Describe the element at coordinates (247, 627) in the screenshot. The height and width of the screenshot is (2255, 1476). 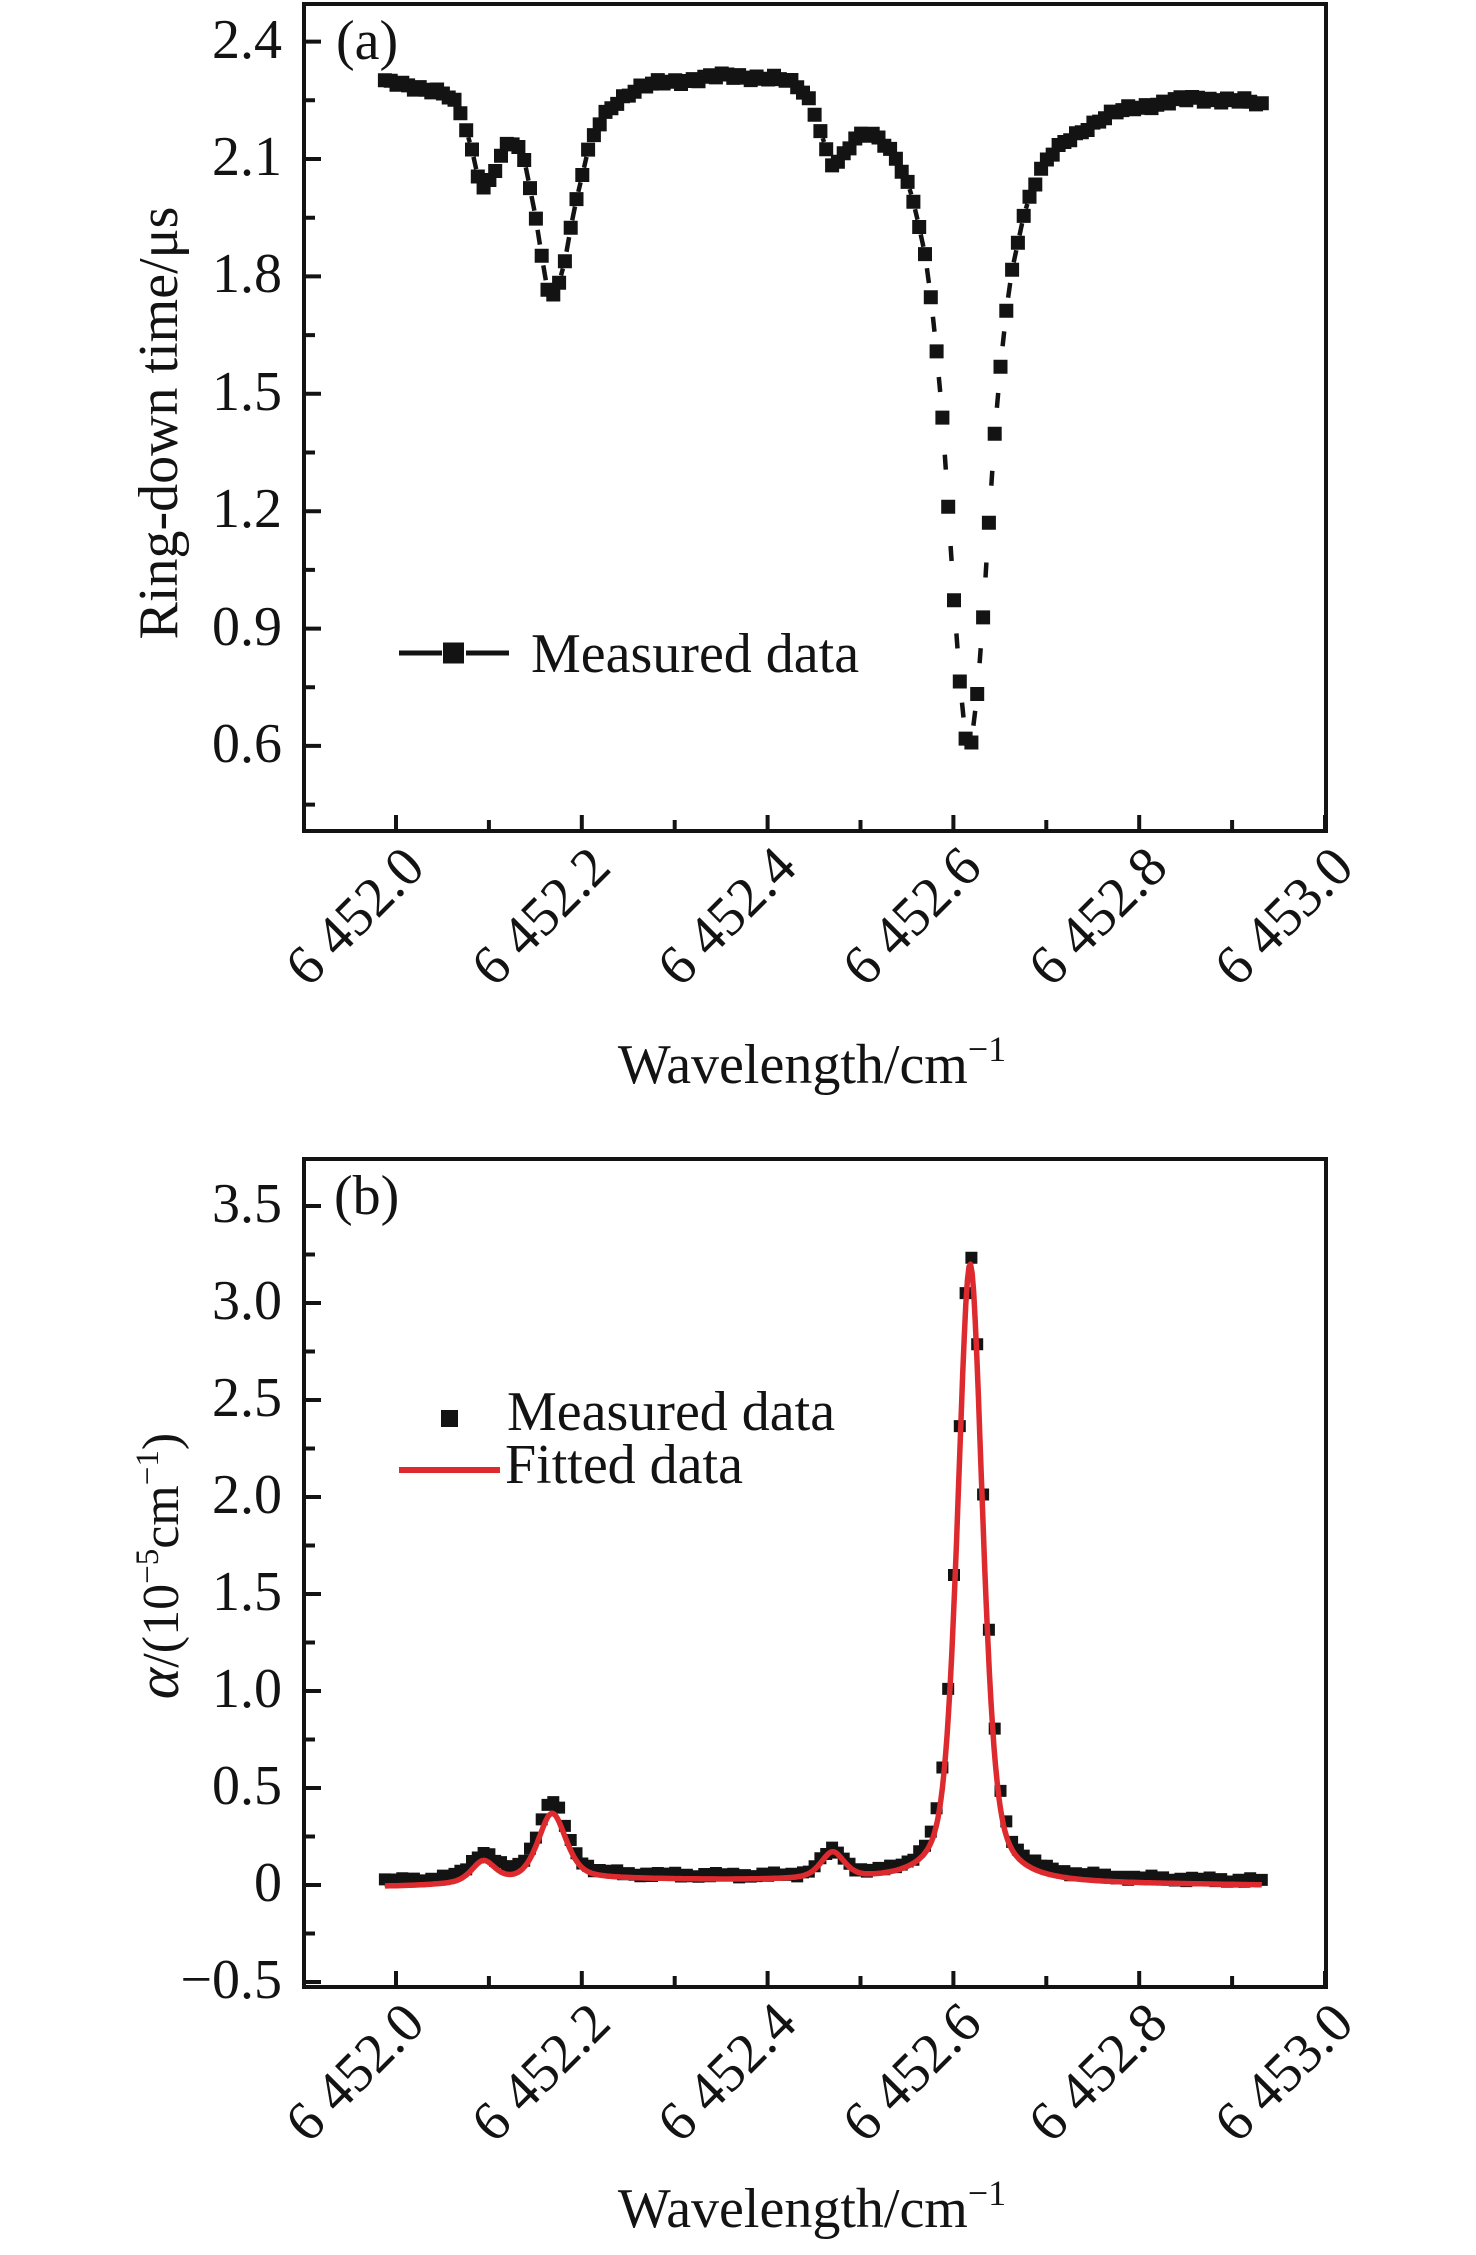
I see `svg-text: 0.9` at that location.